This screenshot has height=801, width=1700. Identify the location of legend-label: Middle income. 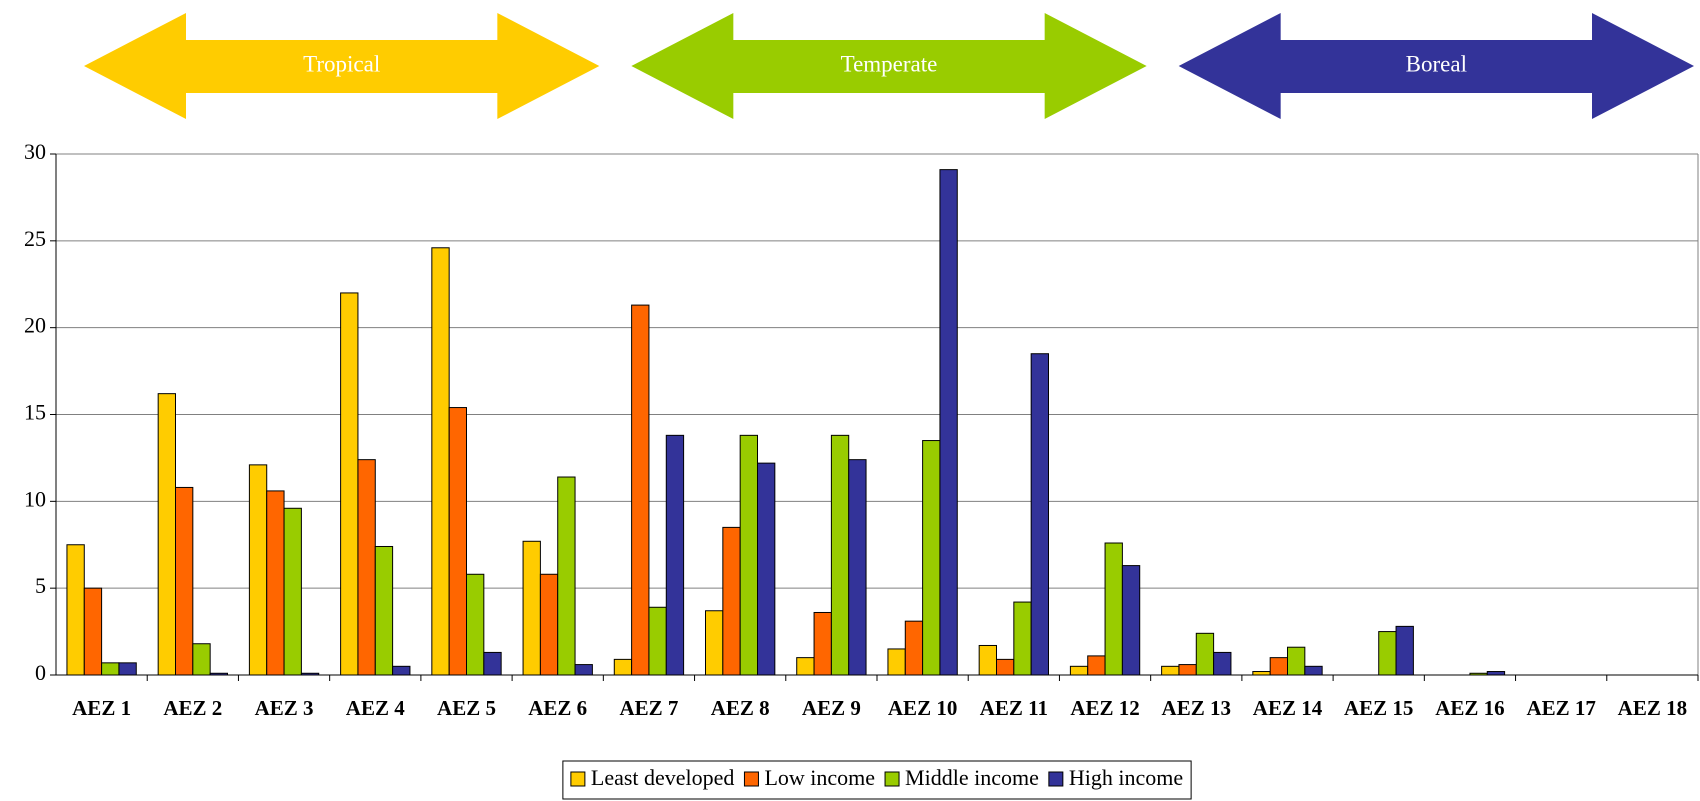
(972, 777).